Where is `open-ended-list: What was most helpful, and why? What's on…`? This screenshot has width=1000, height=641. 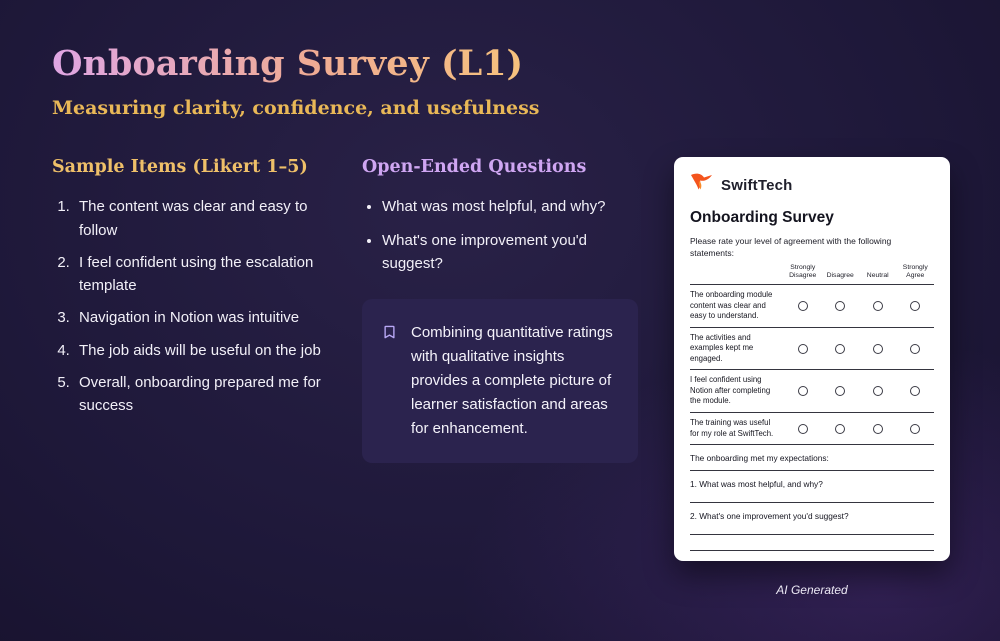 open-ended-list: What was most helpful, and why? What's on… is located at coordinates (500, 235).